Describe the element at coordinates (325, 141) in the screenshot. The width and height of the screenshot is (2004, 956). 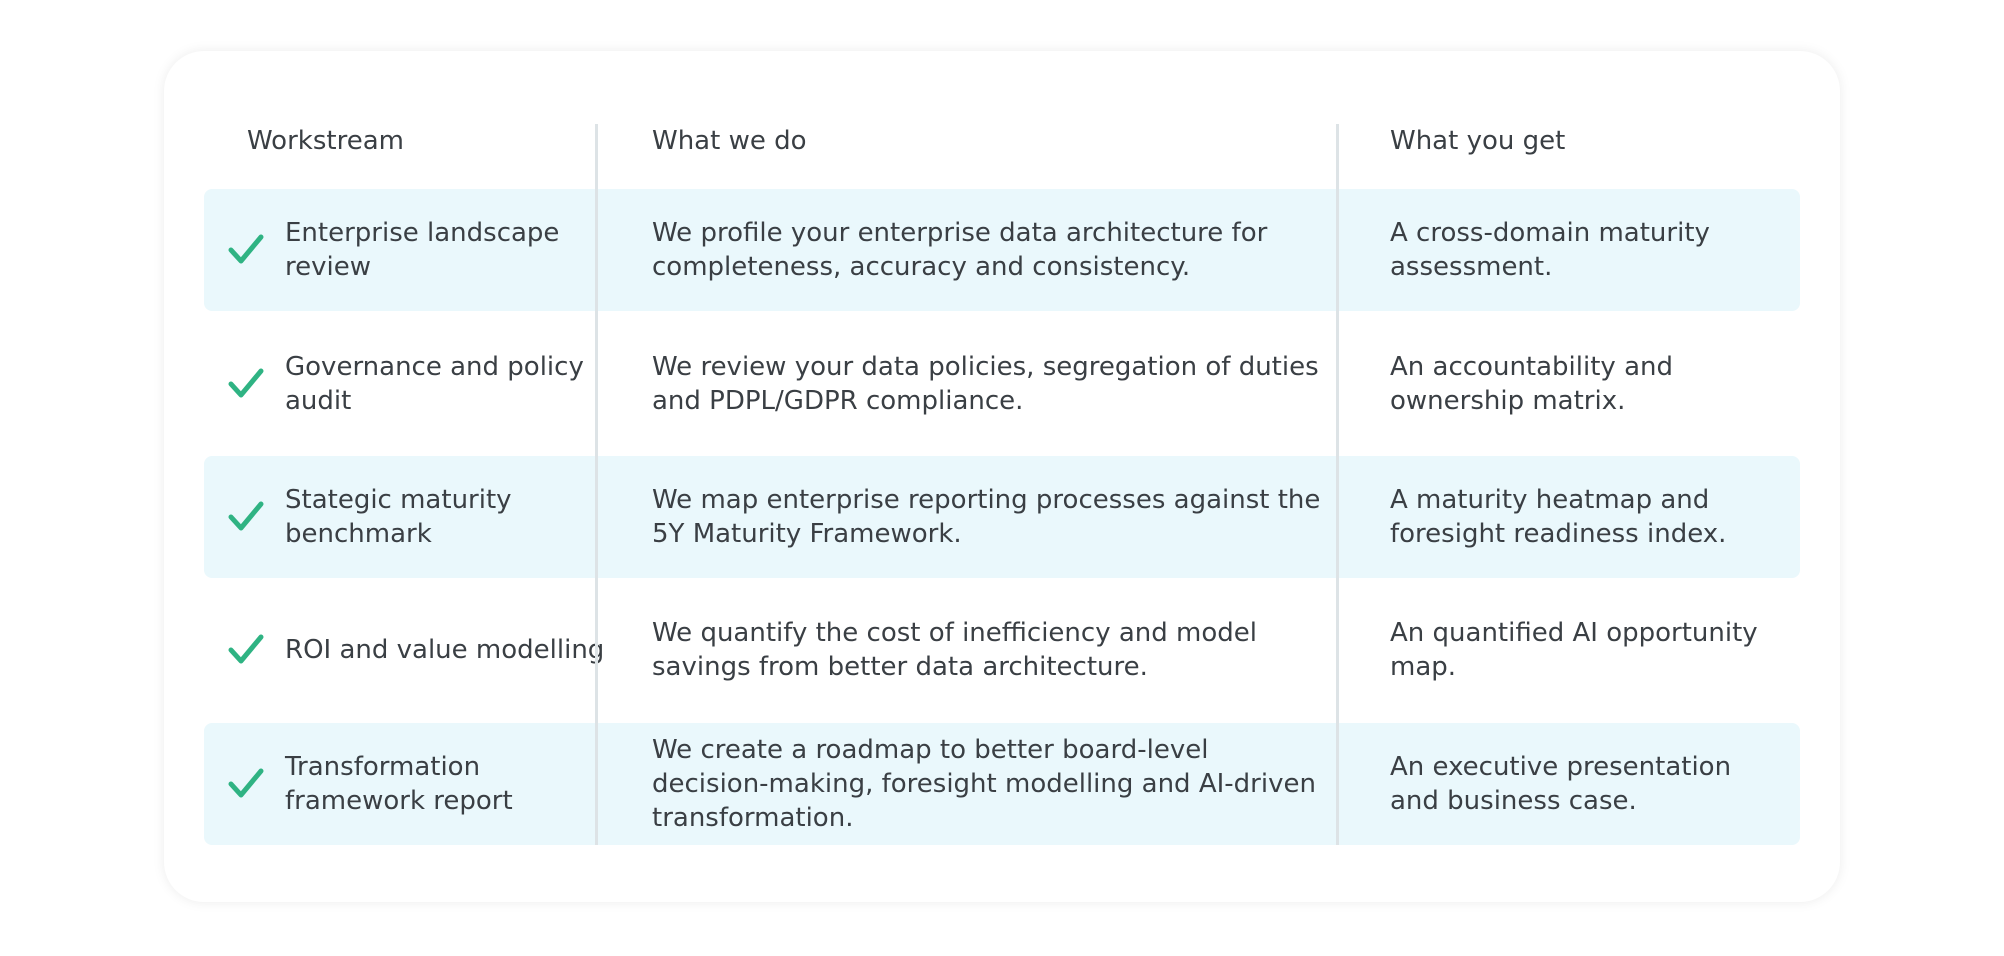
I see `column-header: Workstream` at that location.